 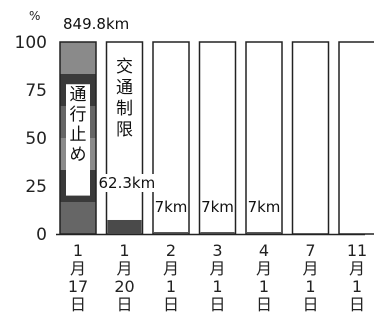 I want to click on category-label-1-line: 1, so click(x=78, y=250).